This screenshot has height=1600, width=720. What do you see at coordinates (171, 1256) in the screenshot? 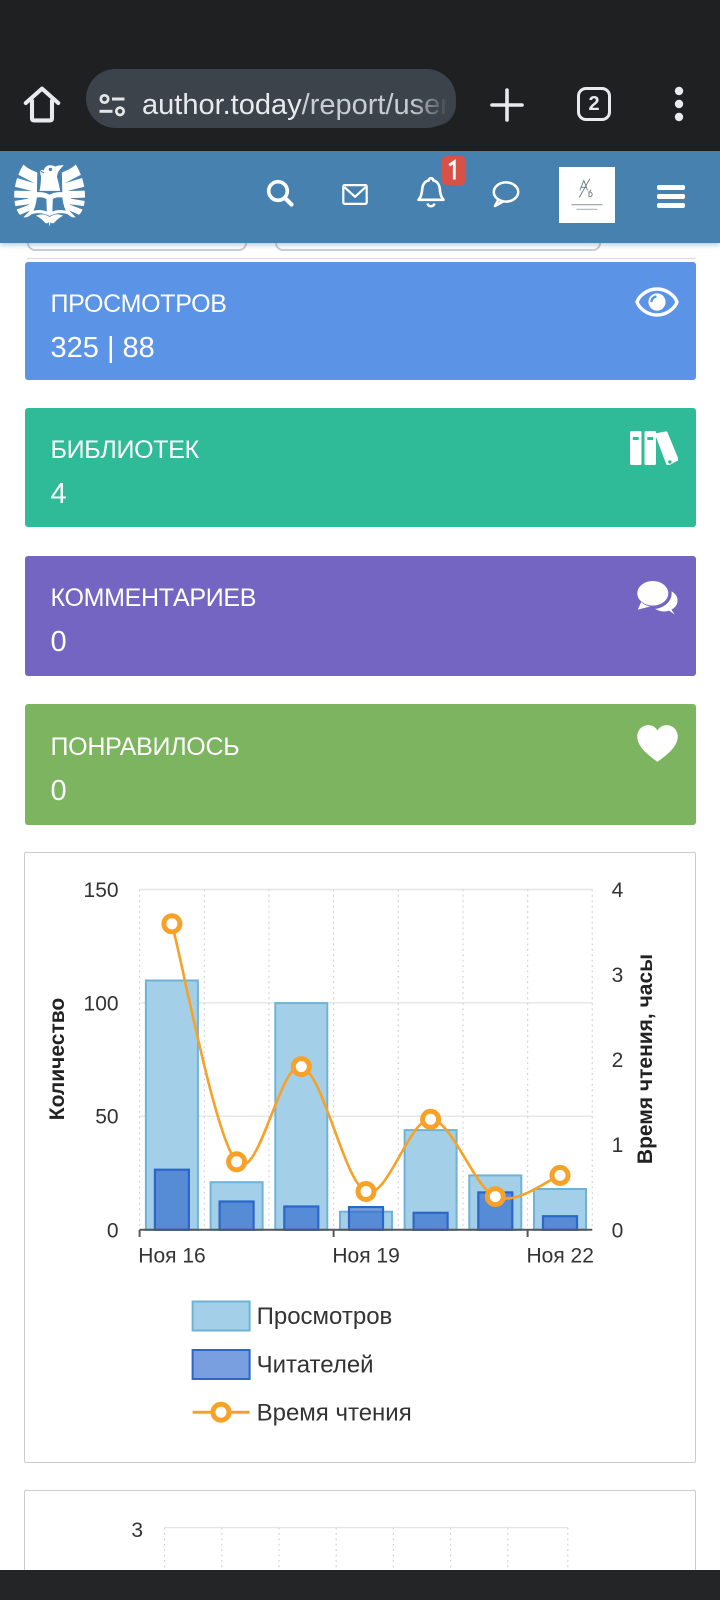
I see `svg-text: Ноя 16` at bounding box center [171, 1256].